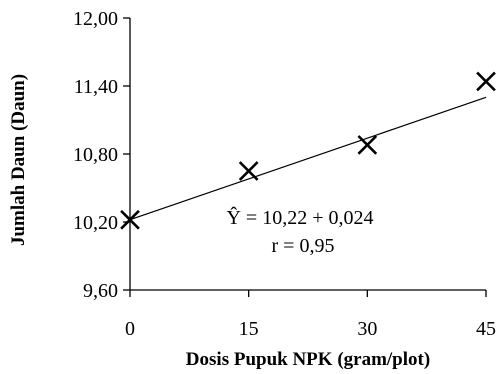 The width and height of the screenshot is (498, 374). Describe the element at coordinates (96, 87) in the screenshot. I see `y-tick-label: 11,40` at that location.